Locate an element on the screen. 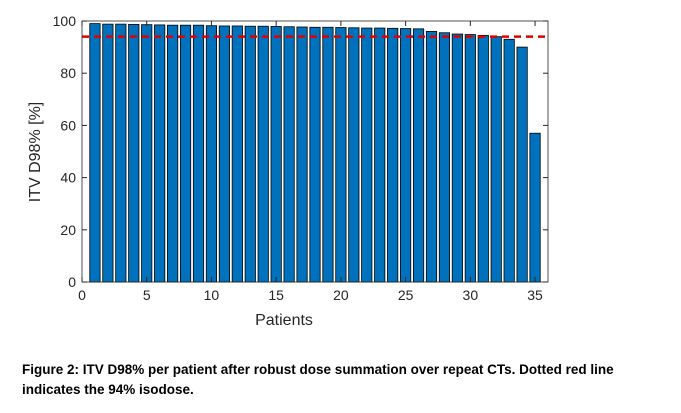 The width and height of the screenshot is (681, 413). y-tick-label: 20 is located at coordinates (68, 230).